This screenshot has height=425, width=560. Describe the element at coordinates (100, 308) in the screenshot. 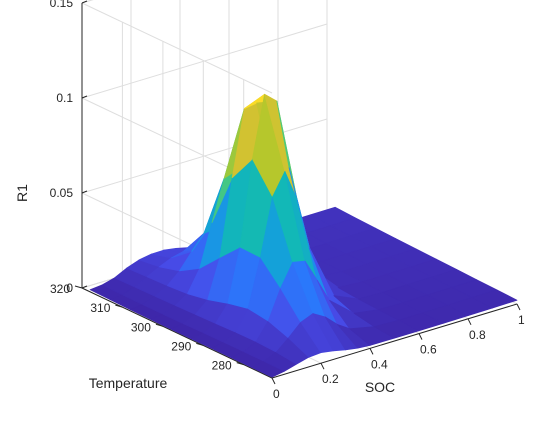

I see `temperature-tick-label: 310` at that location.